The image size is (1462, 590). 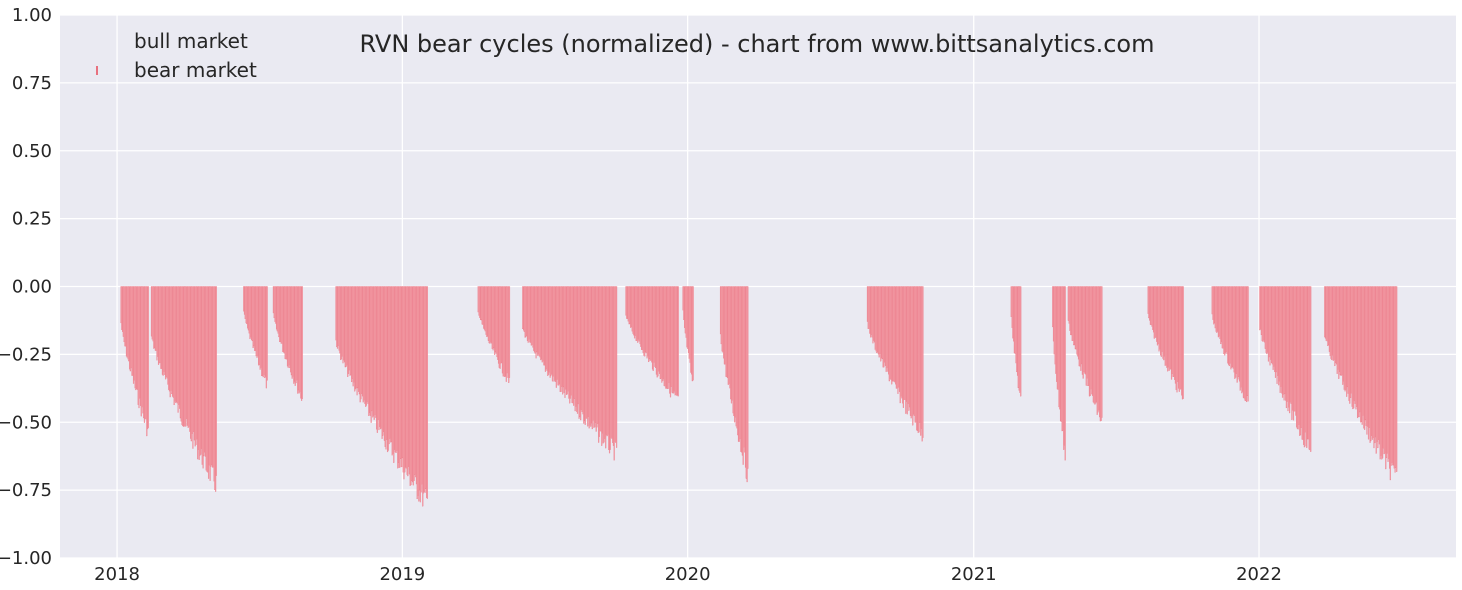 I want to click on x-axis: 2018 2019 2020 2021 2022, so click(x=688, y=574).